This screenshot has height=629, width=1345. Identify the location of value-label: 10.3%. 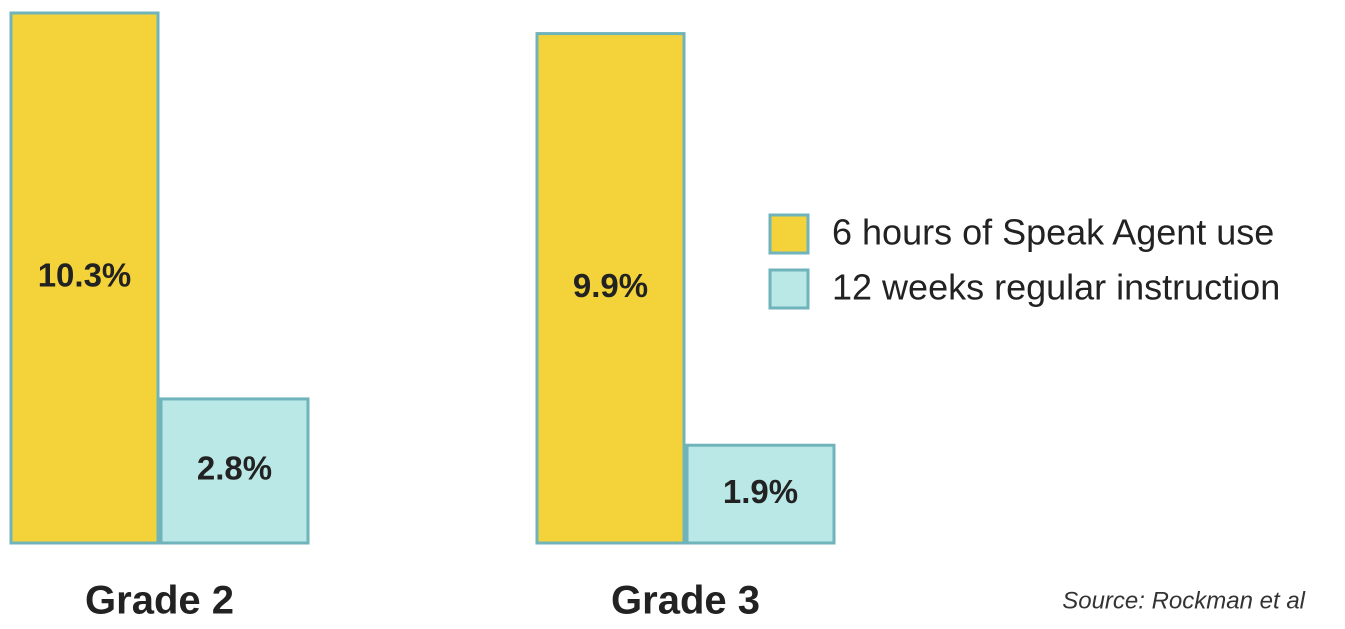
(85, 275).